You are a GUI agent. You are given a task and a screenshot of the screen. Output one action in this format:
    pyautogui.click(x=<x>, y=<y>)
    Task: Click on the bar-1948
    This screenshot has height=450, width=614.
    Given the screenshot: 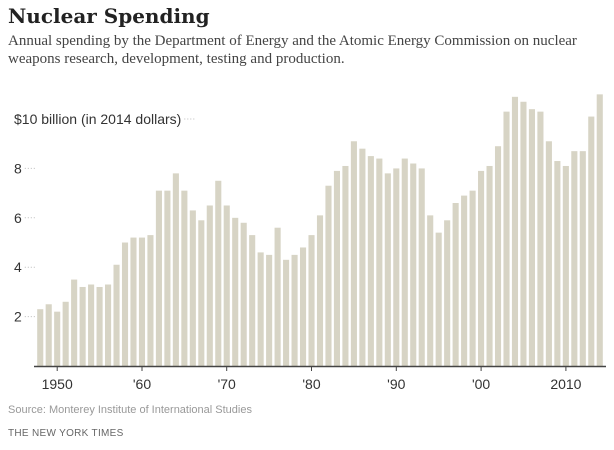 What is the action you would take?
    pyautogui.click(x=40, y=337)
    